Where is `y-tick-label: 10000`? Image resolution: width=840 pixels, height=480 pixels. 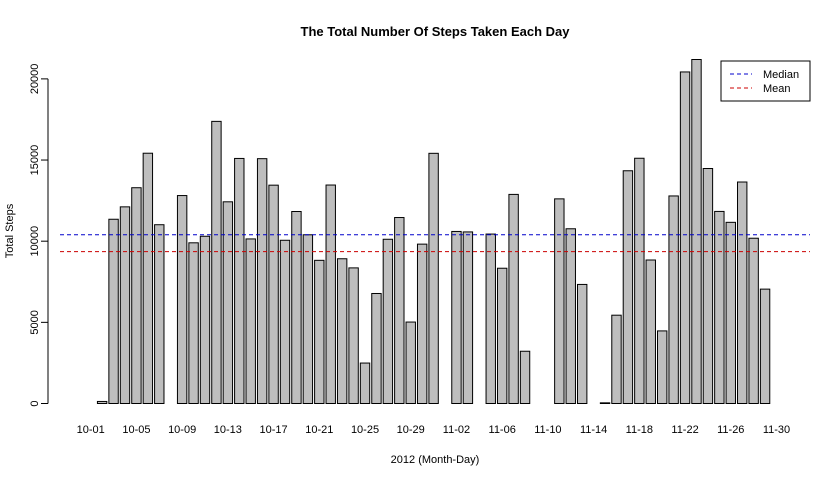
y-tick-label: 10000 is located at coordinates (35, 241).